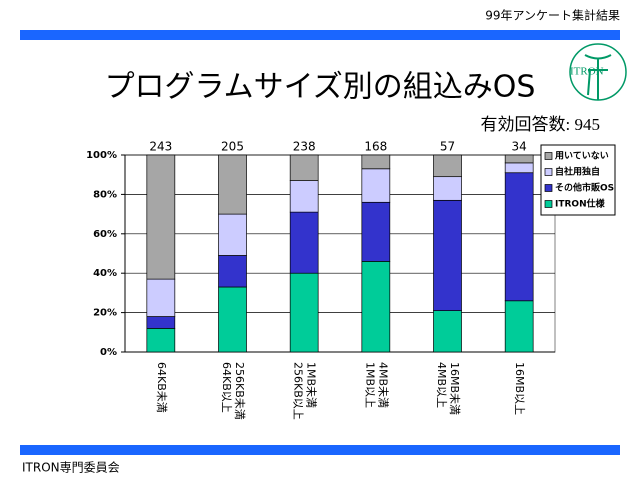  Describe the element at coordinates (519, 388) in the screenshot. I see `x-tick-label: 16MB以上` at that location.